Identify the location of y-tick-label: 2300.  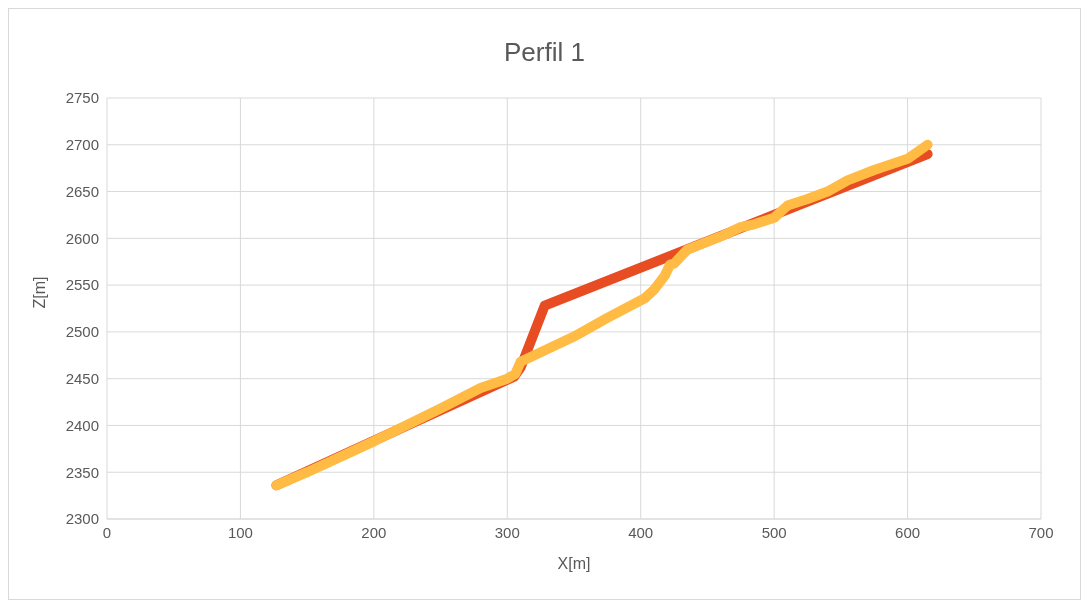
(82, 519).